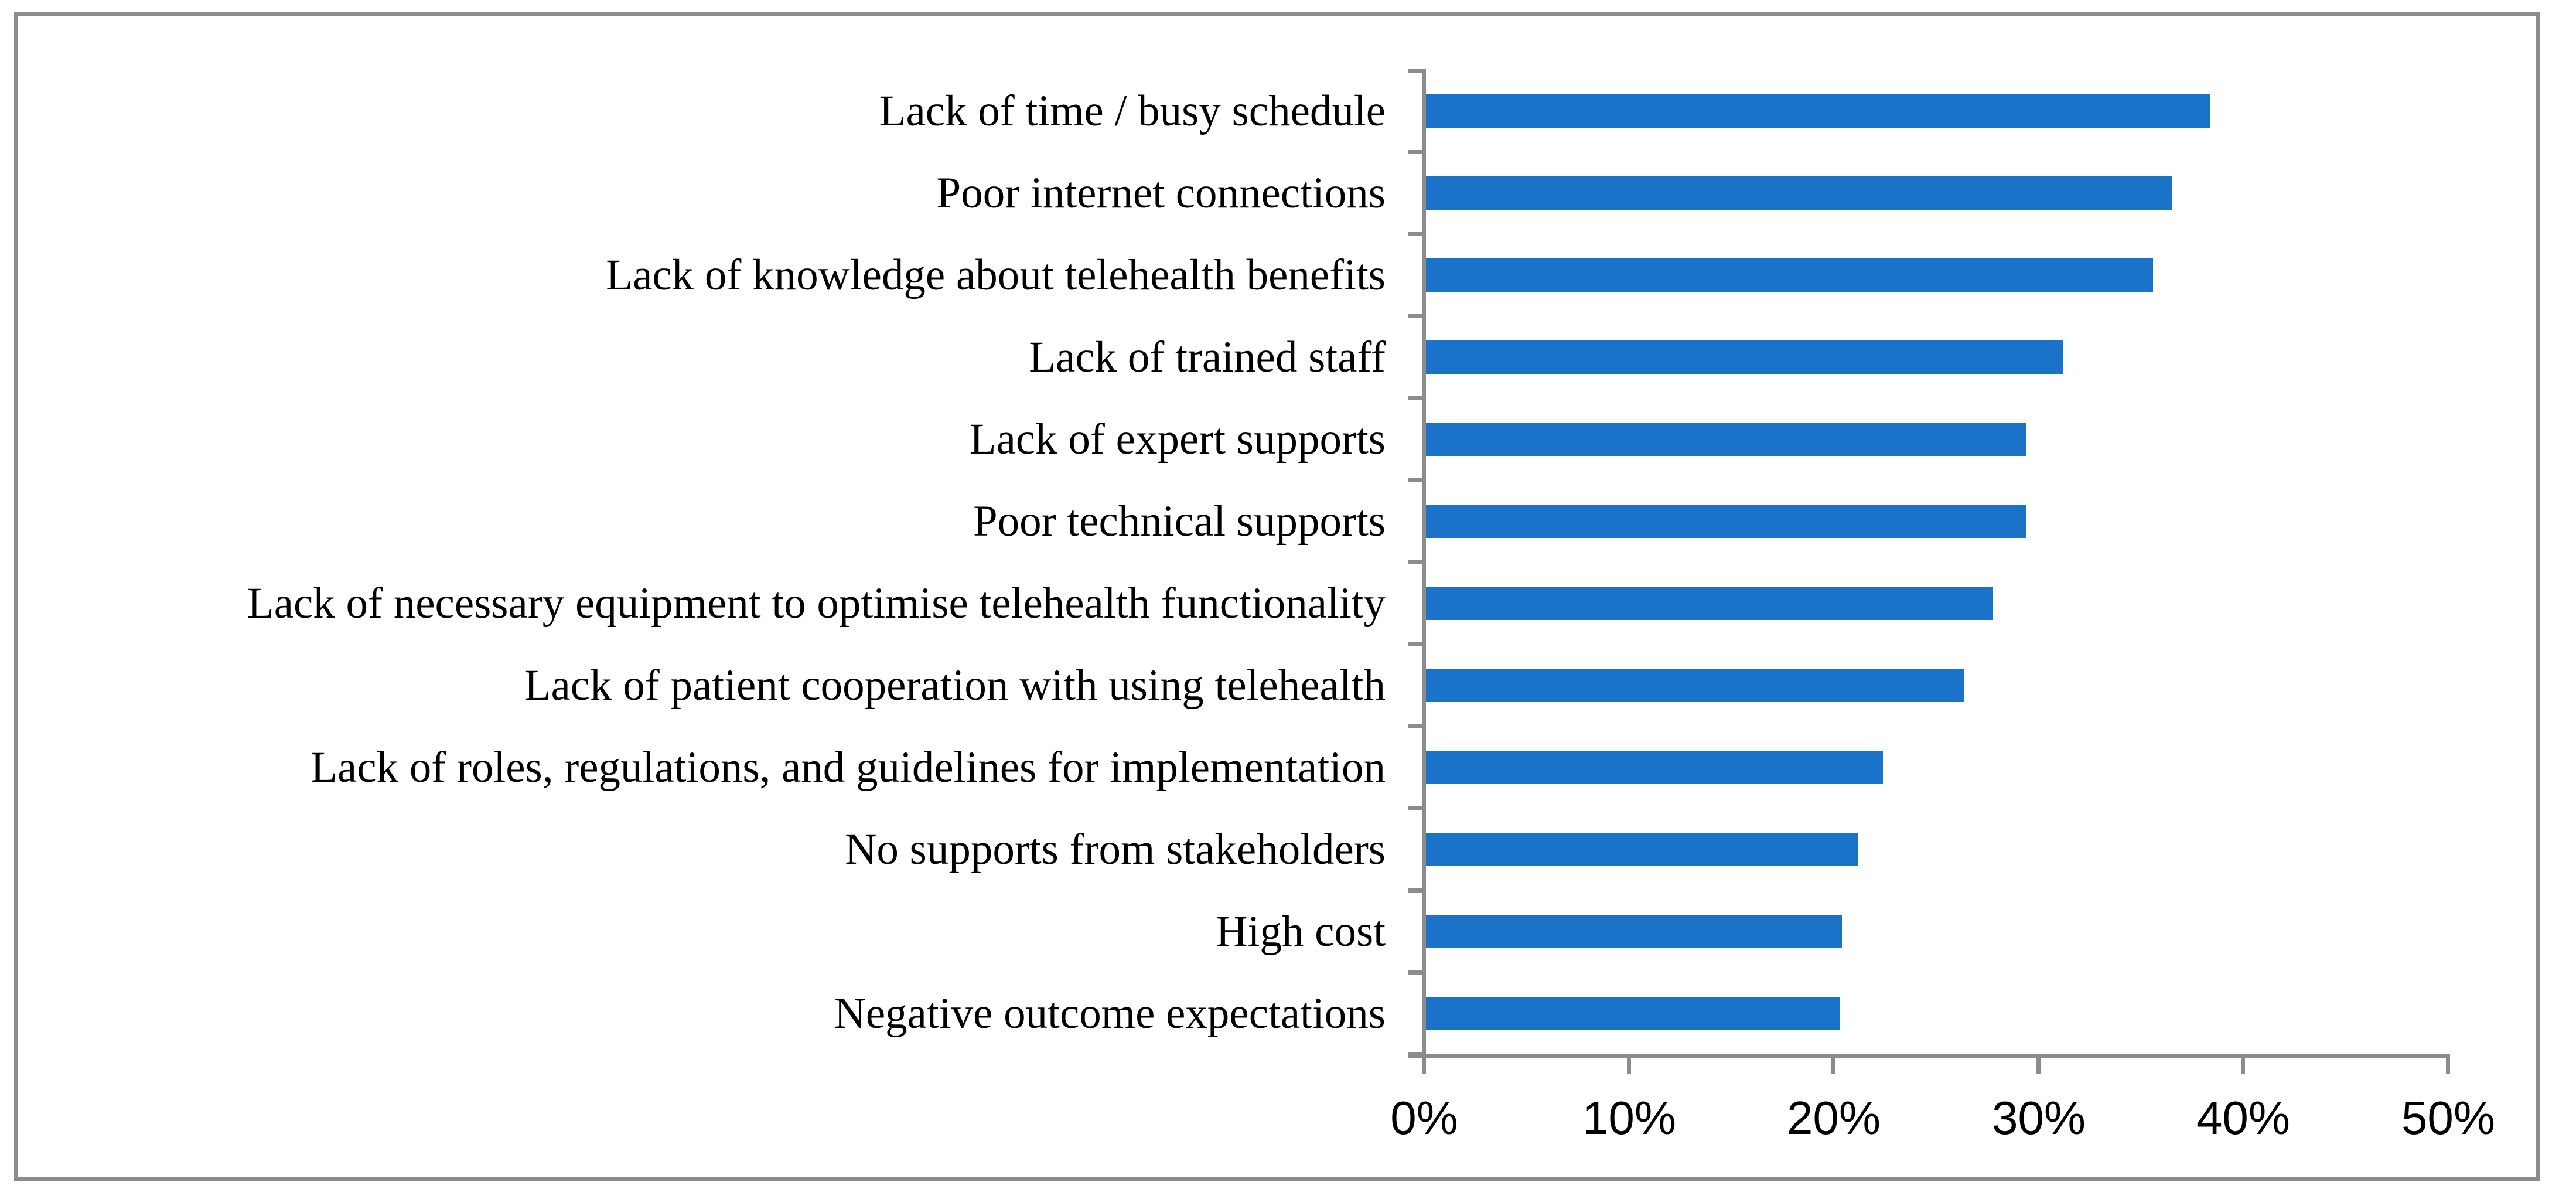  I want to click on category-label: Lack of time / busy schedule, so click(1132, 111).